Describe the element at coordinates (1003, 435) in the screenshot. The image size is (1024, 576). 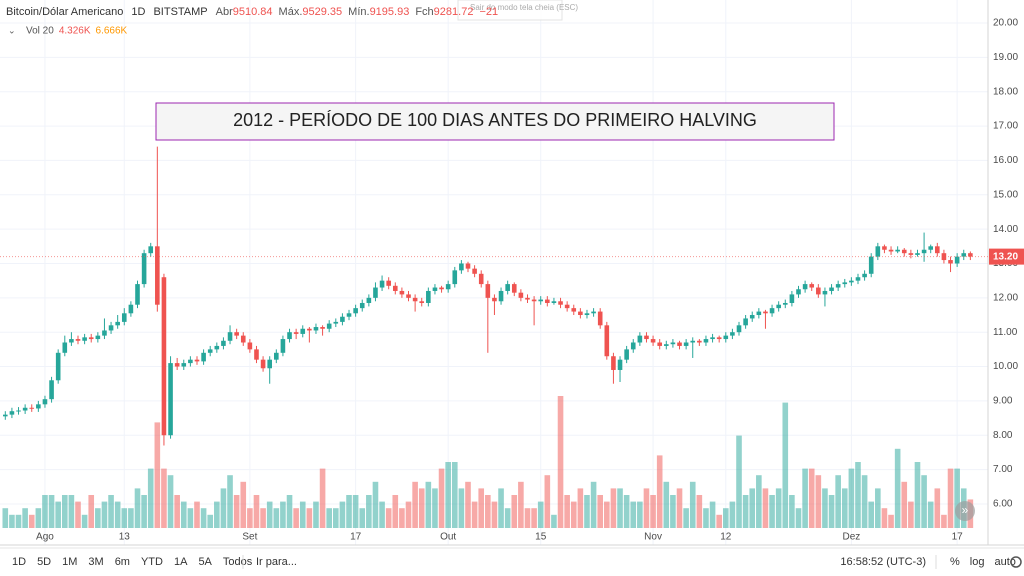
I see `y-tick-label: 8.00` at that location.